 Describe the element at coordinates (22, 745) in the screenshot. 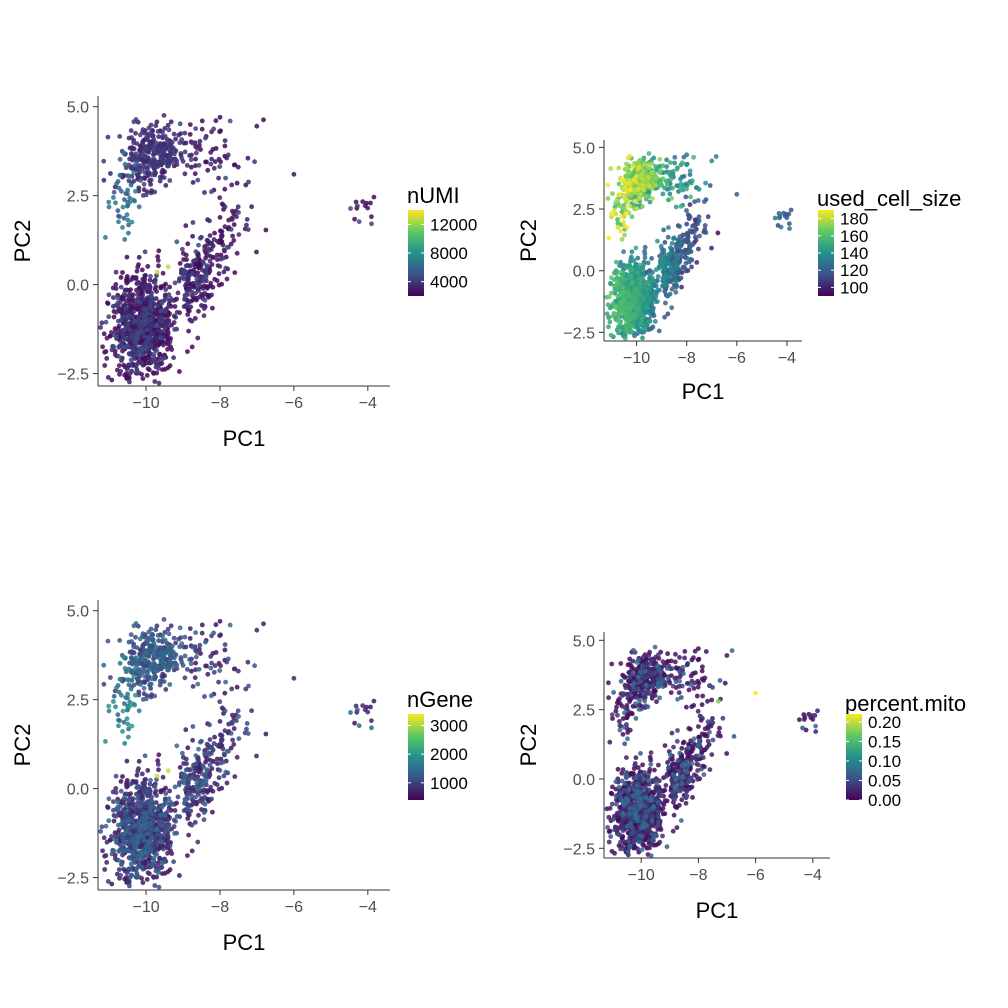

I see `y-axis-title: PC2` at that location.